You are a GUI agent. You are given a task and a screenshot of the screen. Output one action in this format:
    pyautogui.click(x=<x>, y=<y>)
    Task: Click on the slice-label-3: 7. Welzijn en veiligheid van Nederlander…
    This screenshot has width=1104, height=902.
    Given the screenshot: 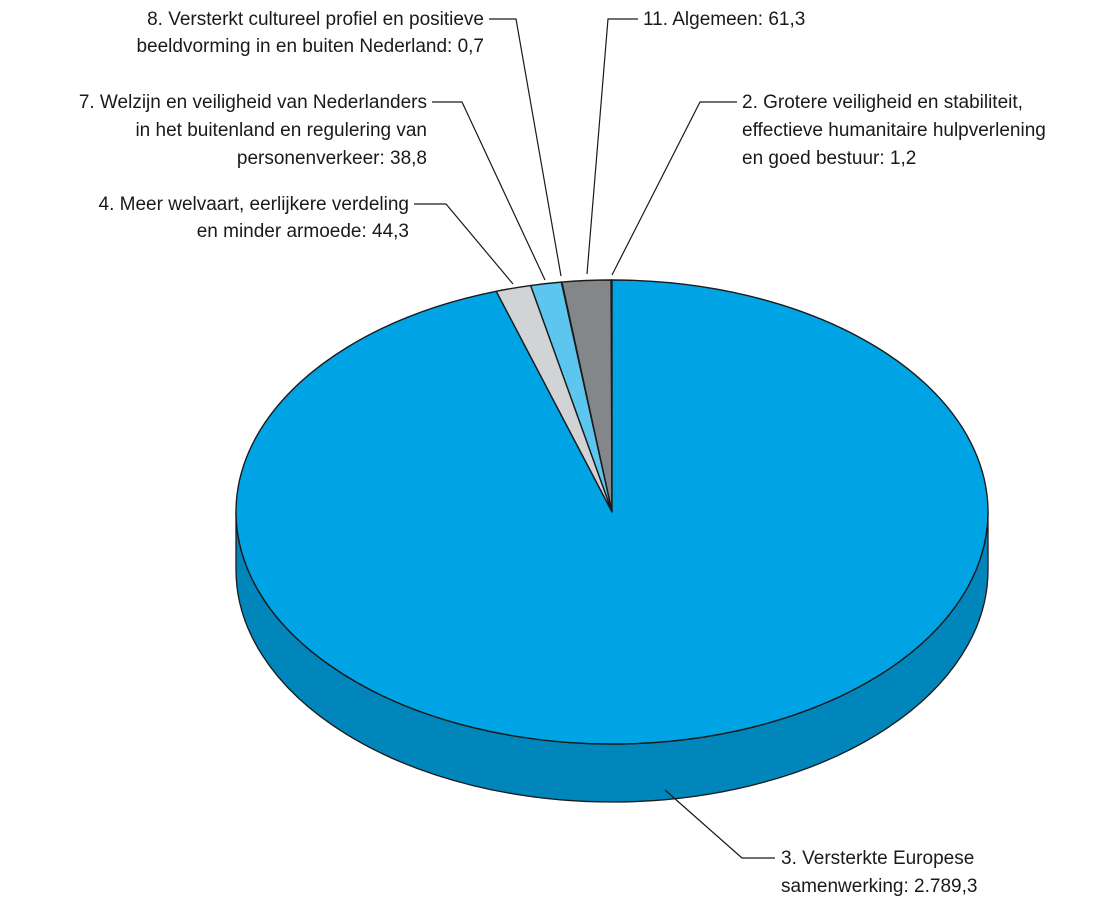 What is the action you would take?
    pyautogui.click(x=253, y=130)
    